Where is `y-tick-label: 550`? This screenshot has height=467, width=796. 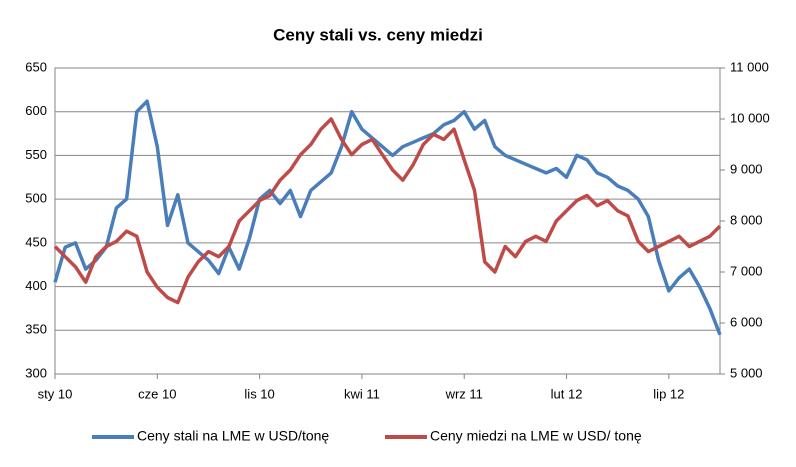 y-tick-label: 550 is located at coordinates (36, 154).